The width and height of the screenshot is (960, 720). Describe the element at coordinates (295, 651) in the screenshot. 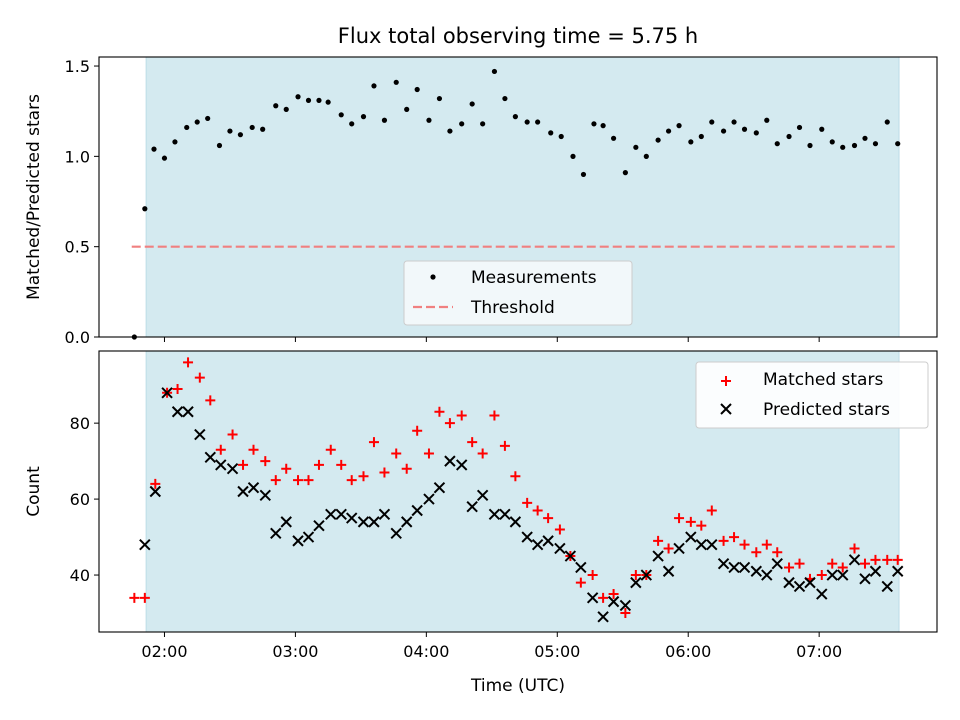

I see `x-tick-label: 03:00` at that location.